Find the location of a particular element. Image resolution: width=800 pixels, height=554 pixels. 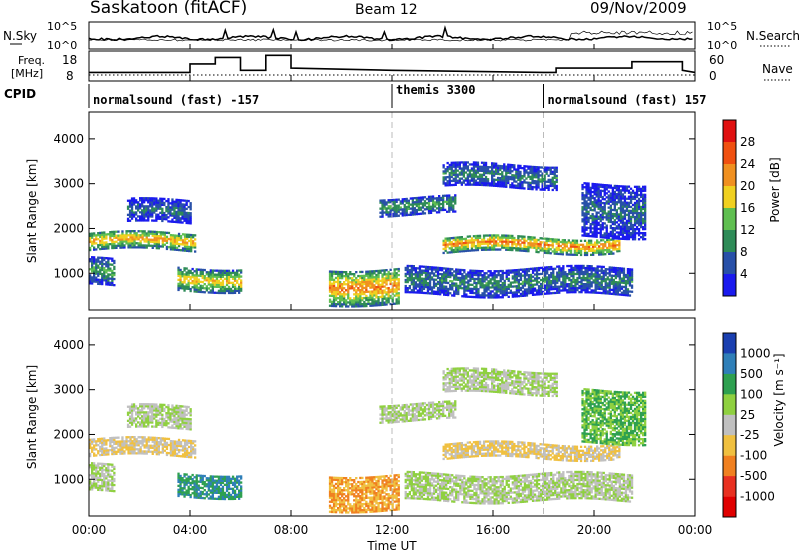

nsky-label: N.Sky is located at coordinates (20, 36).